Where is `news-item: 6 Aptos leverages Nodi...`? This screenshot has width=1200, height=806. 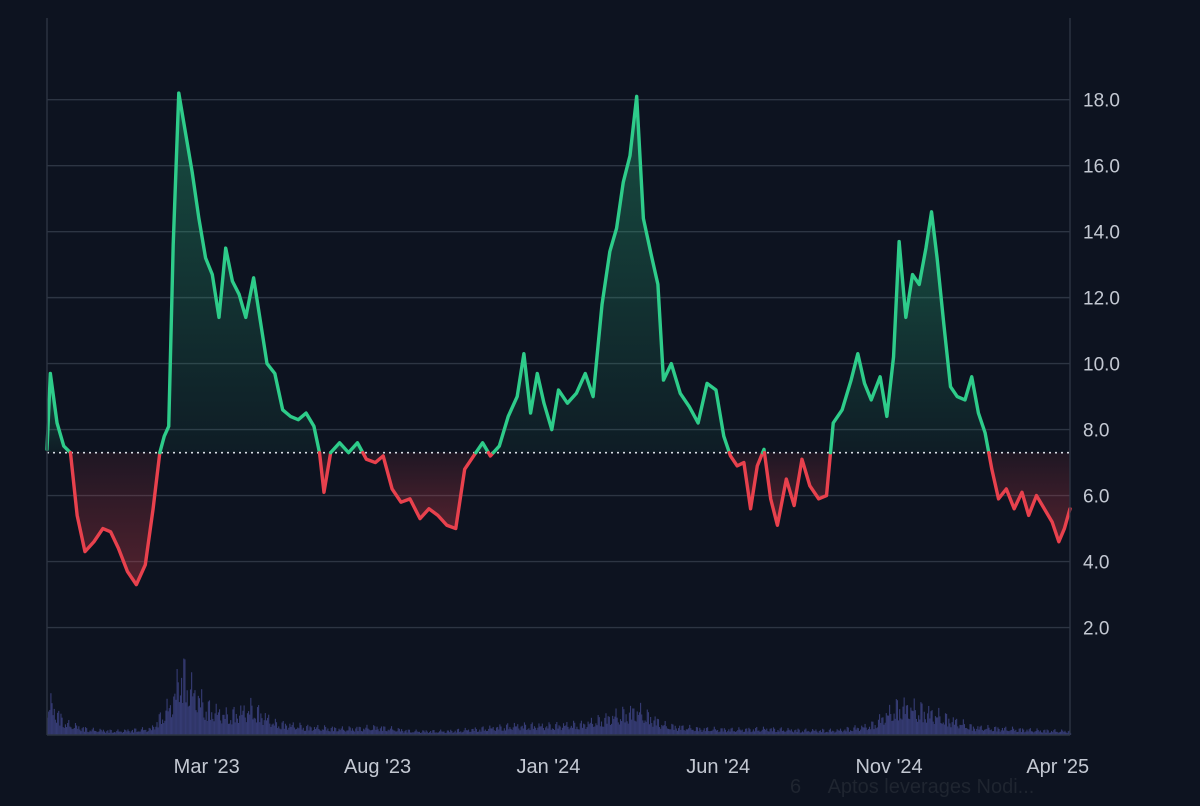 news-item: 6 Aptos leverages Nodi... is located at coordinates (912, 791).